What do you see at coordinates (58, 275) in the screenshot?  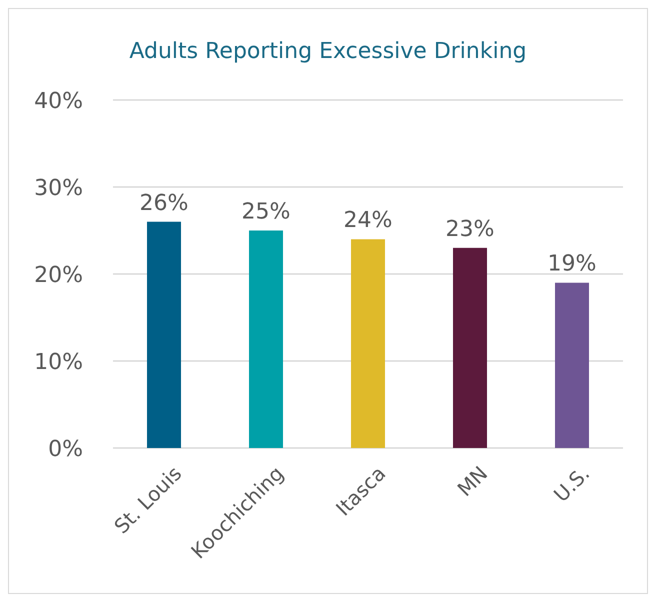 I see `y-tick-label: 20%` at bounding box center [58, 275].